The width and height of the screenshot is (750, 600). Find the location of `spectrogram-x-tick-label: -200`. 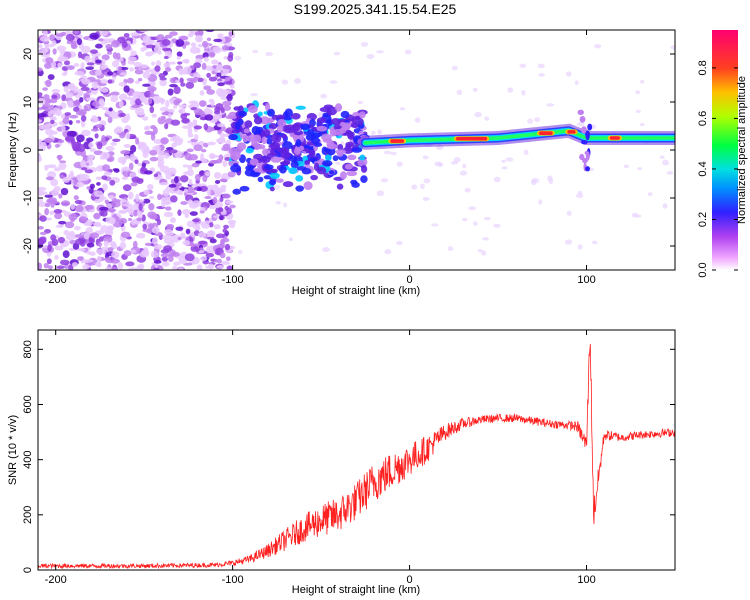

spectrogram-x-tick-label: -200 is located at coordinates (56, 280).